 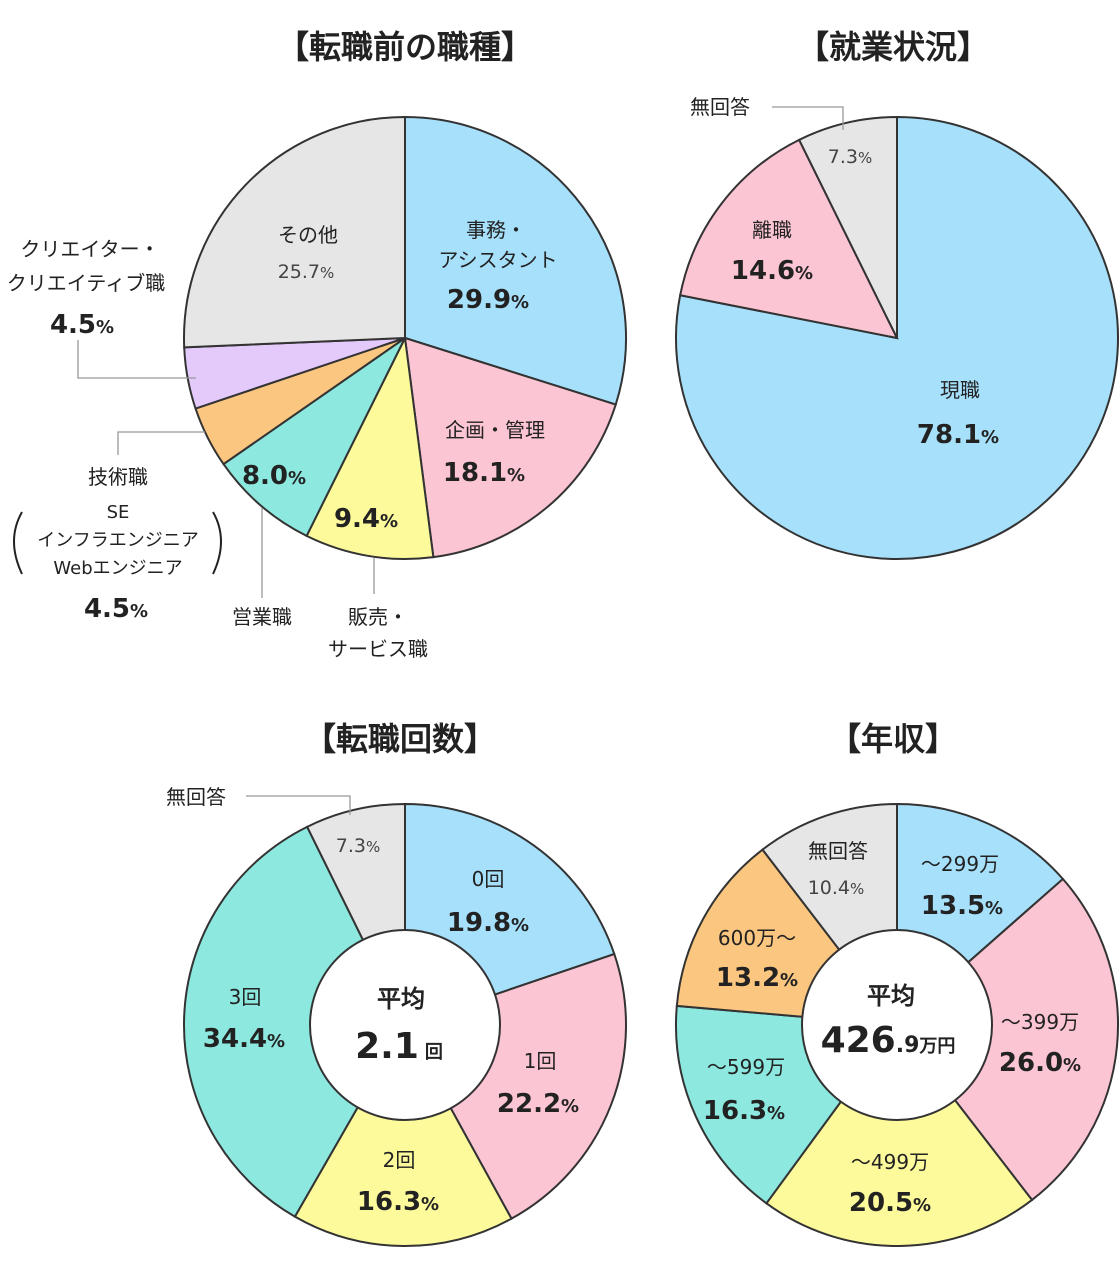 What do you see at coordinates (497, 260) in the screenshot?
I see `label-office-line2: アシスタント` at bounding box center [497, 260].